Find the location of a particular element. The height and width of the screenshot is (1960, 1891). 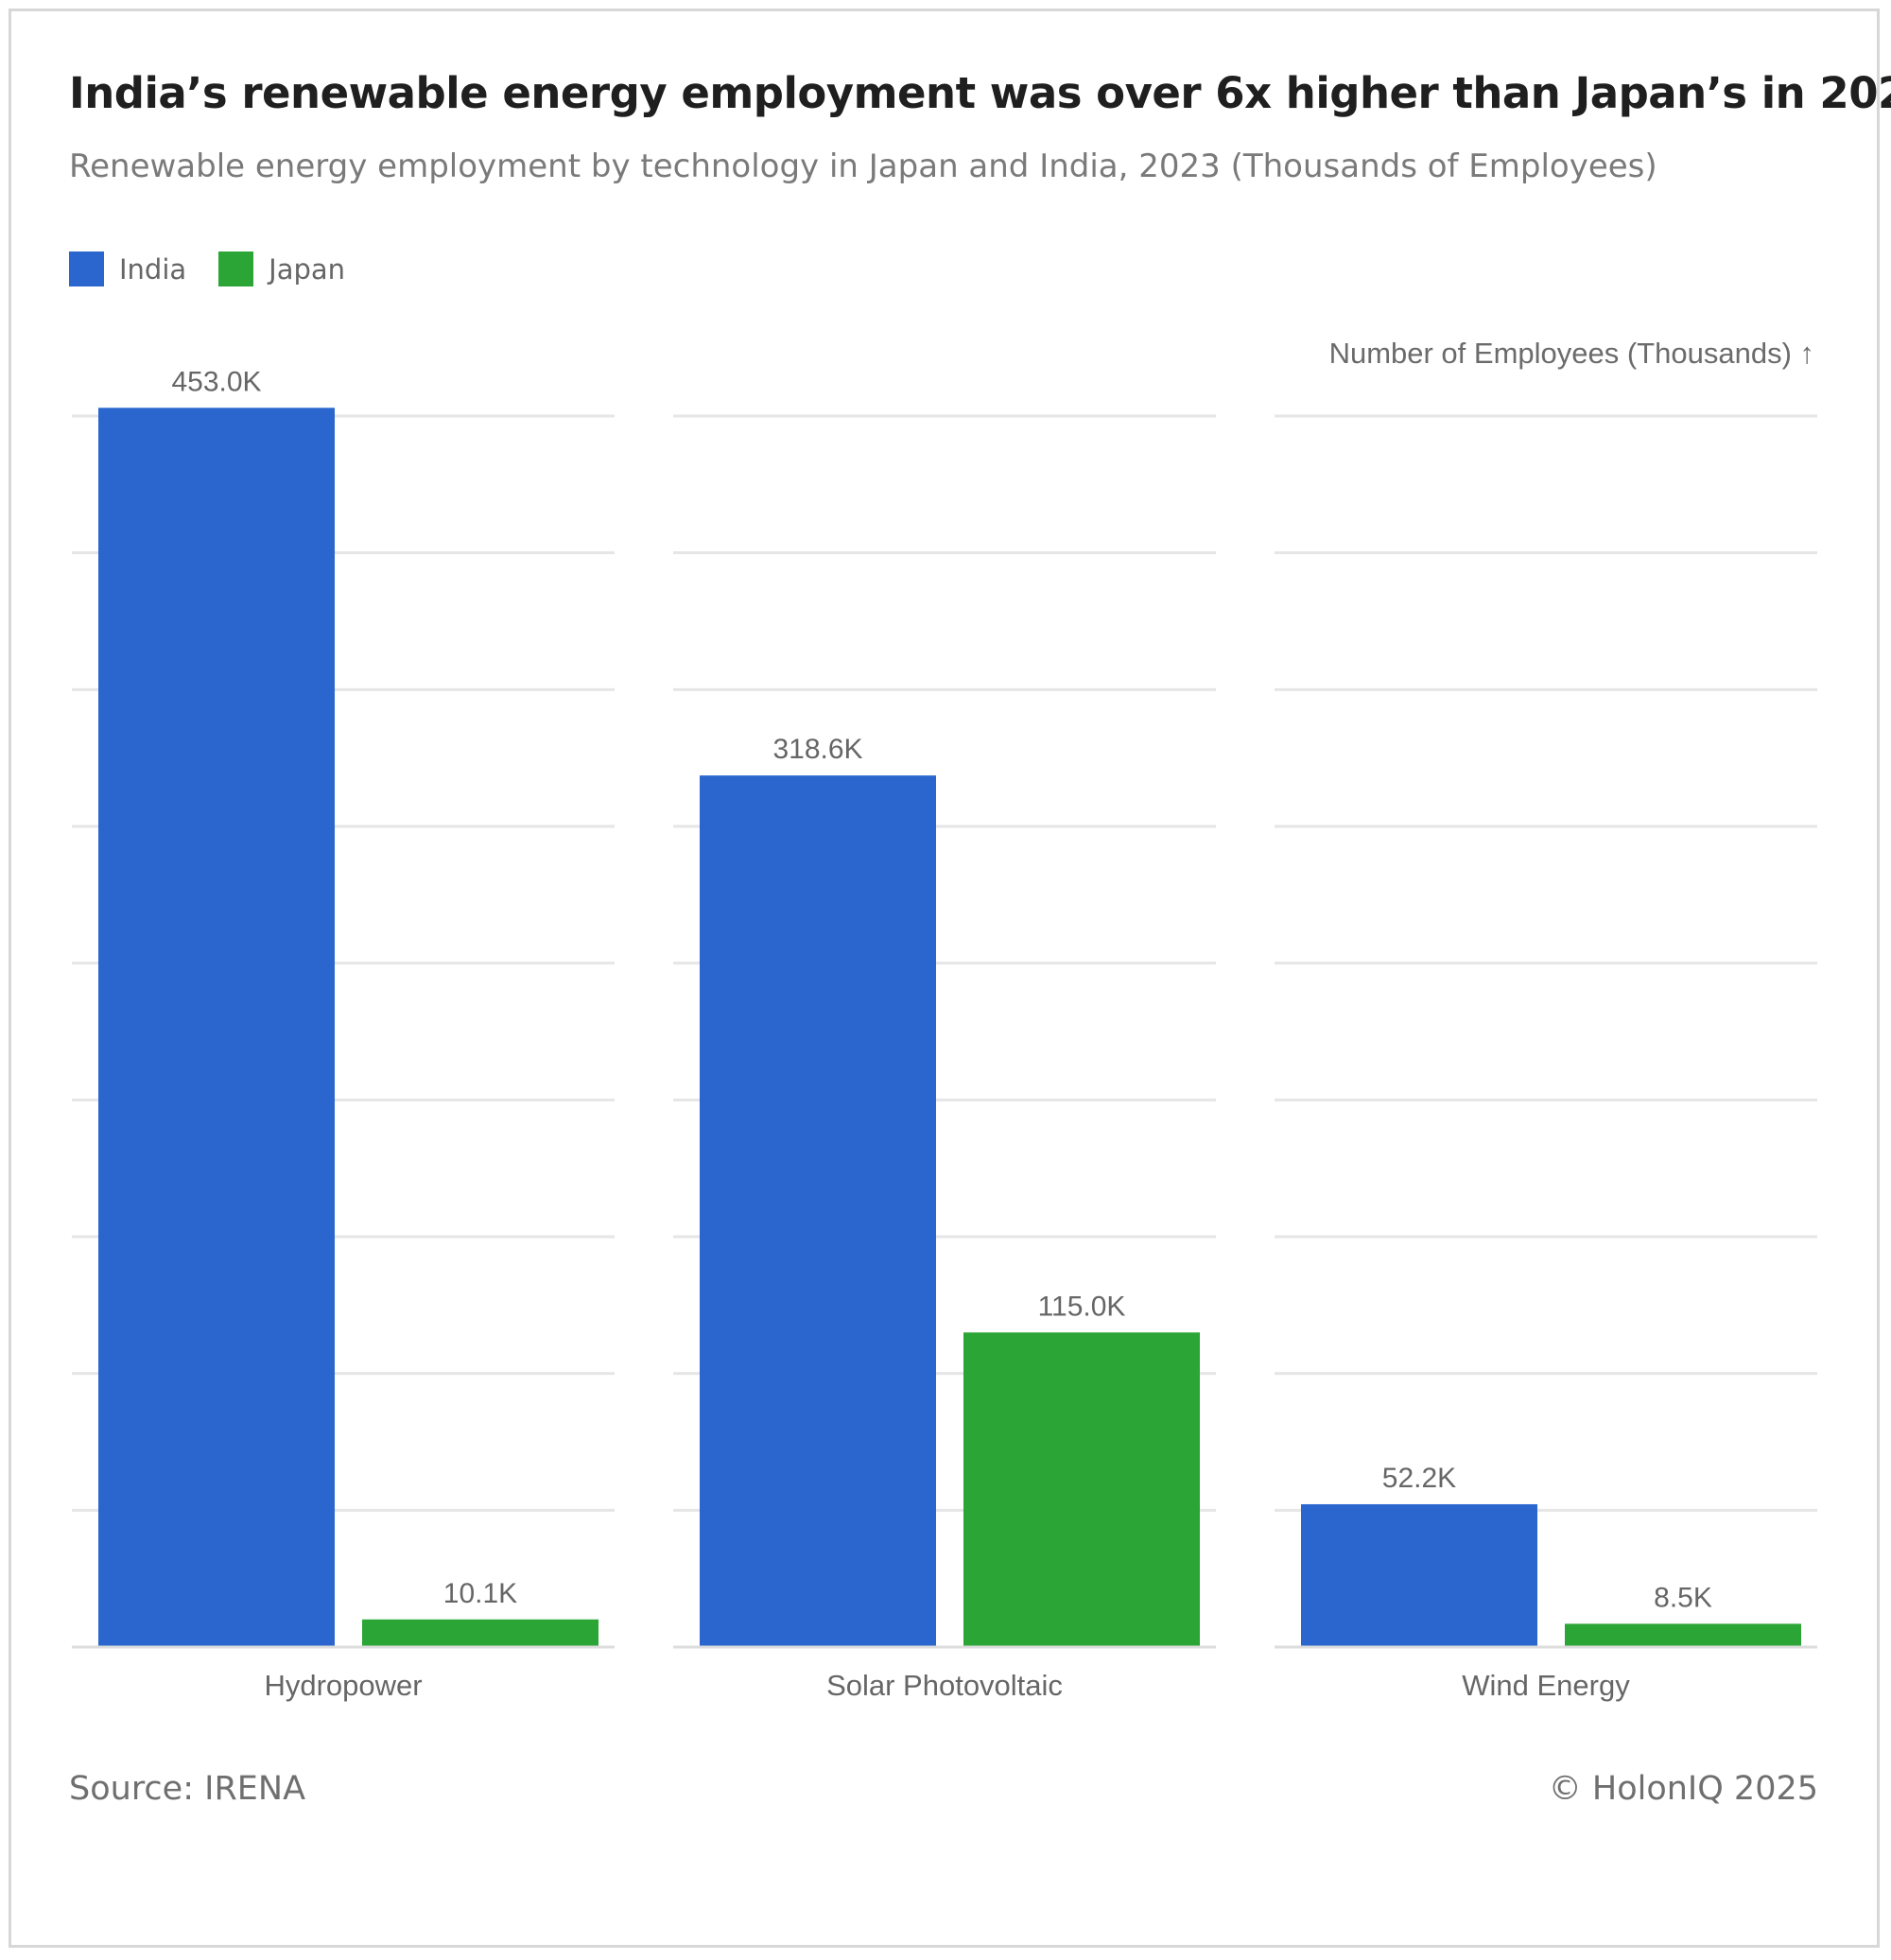

category-label: Hydropower is located at coordinates (343, 1686).